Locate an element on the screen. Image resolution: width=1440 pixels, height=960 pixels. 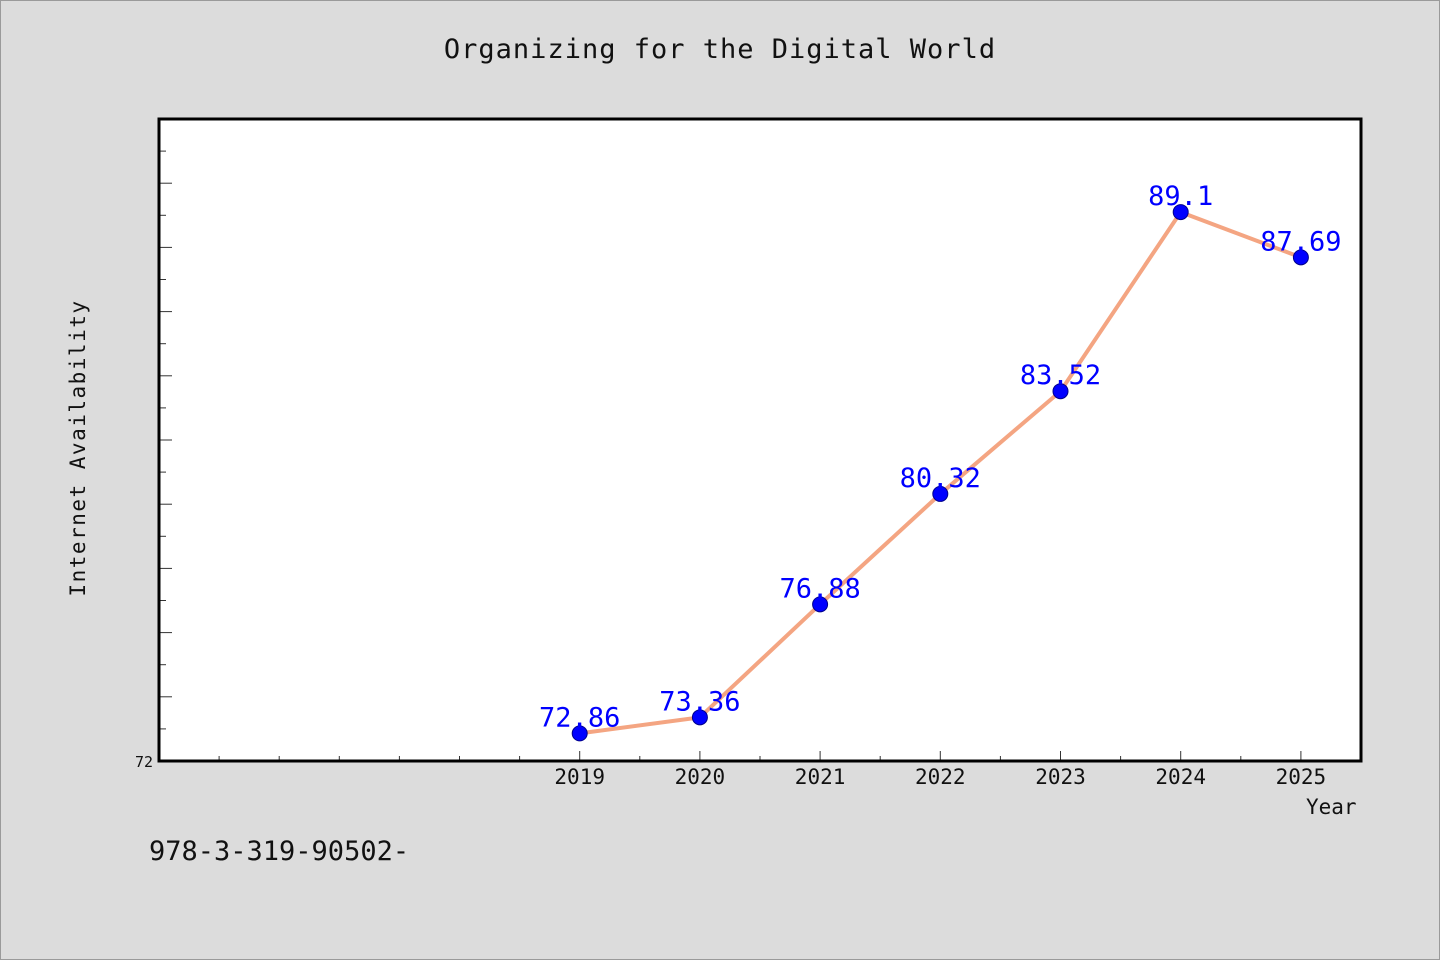
data-label: 76.88 is located at coordinates (819, 588).